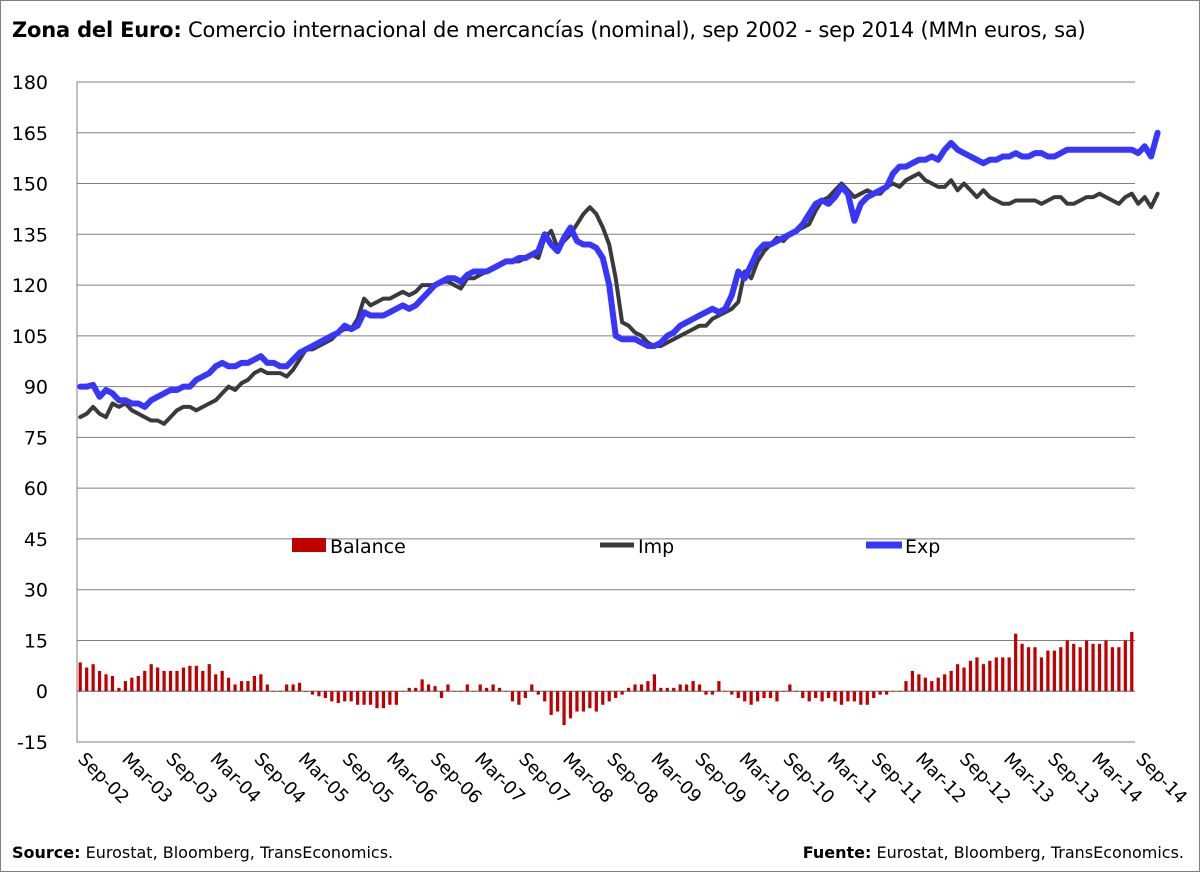 This screenshot has width=1200, height=872. Describe the element at coordinates (30, 83) in the screenshot. I see `y-tick-label: 180` at that location.